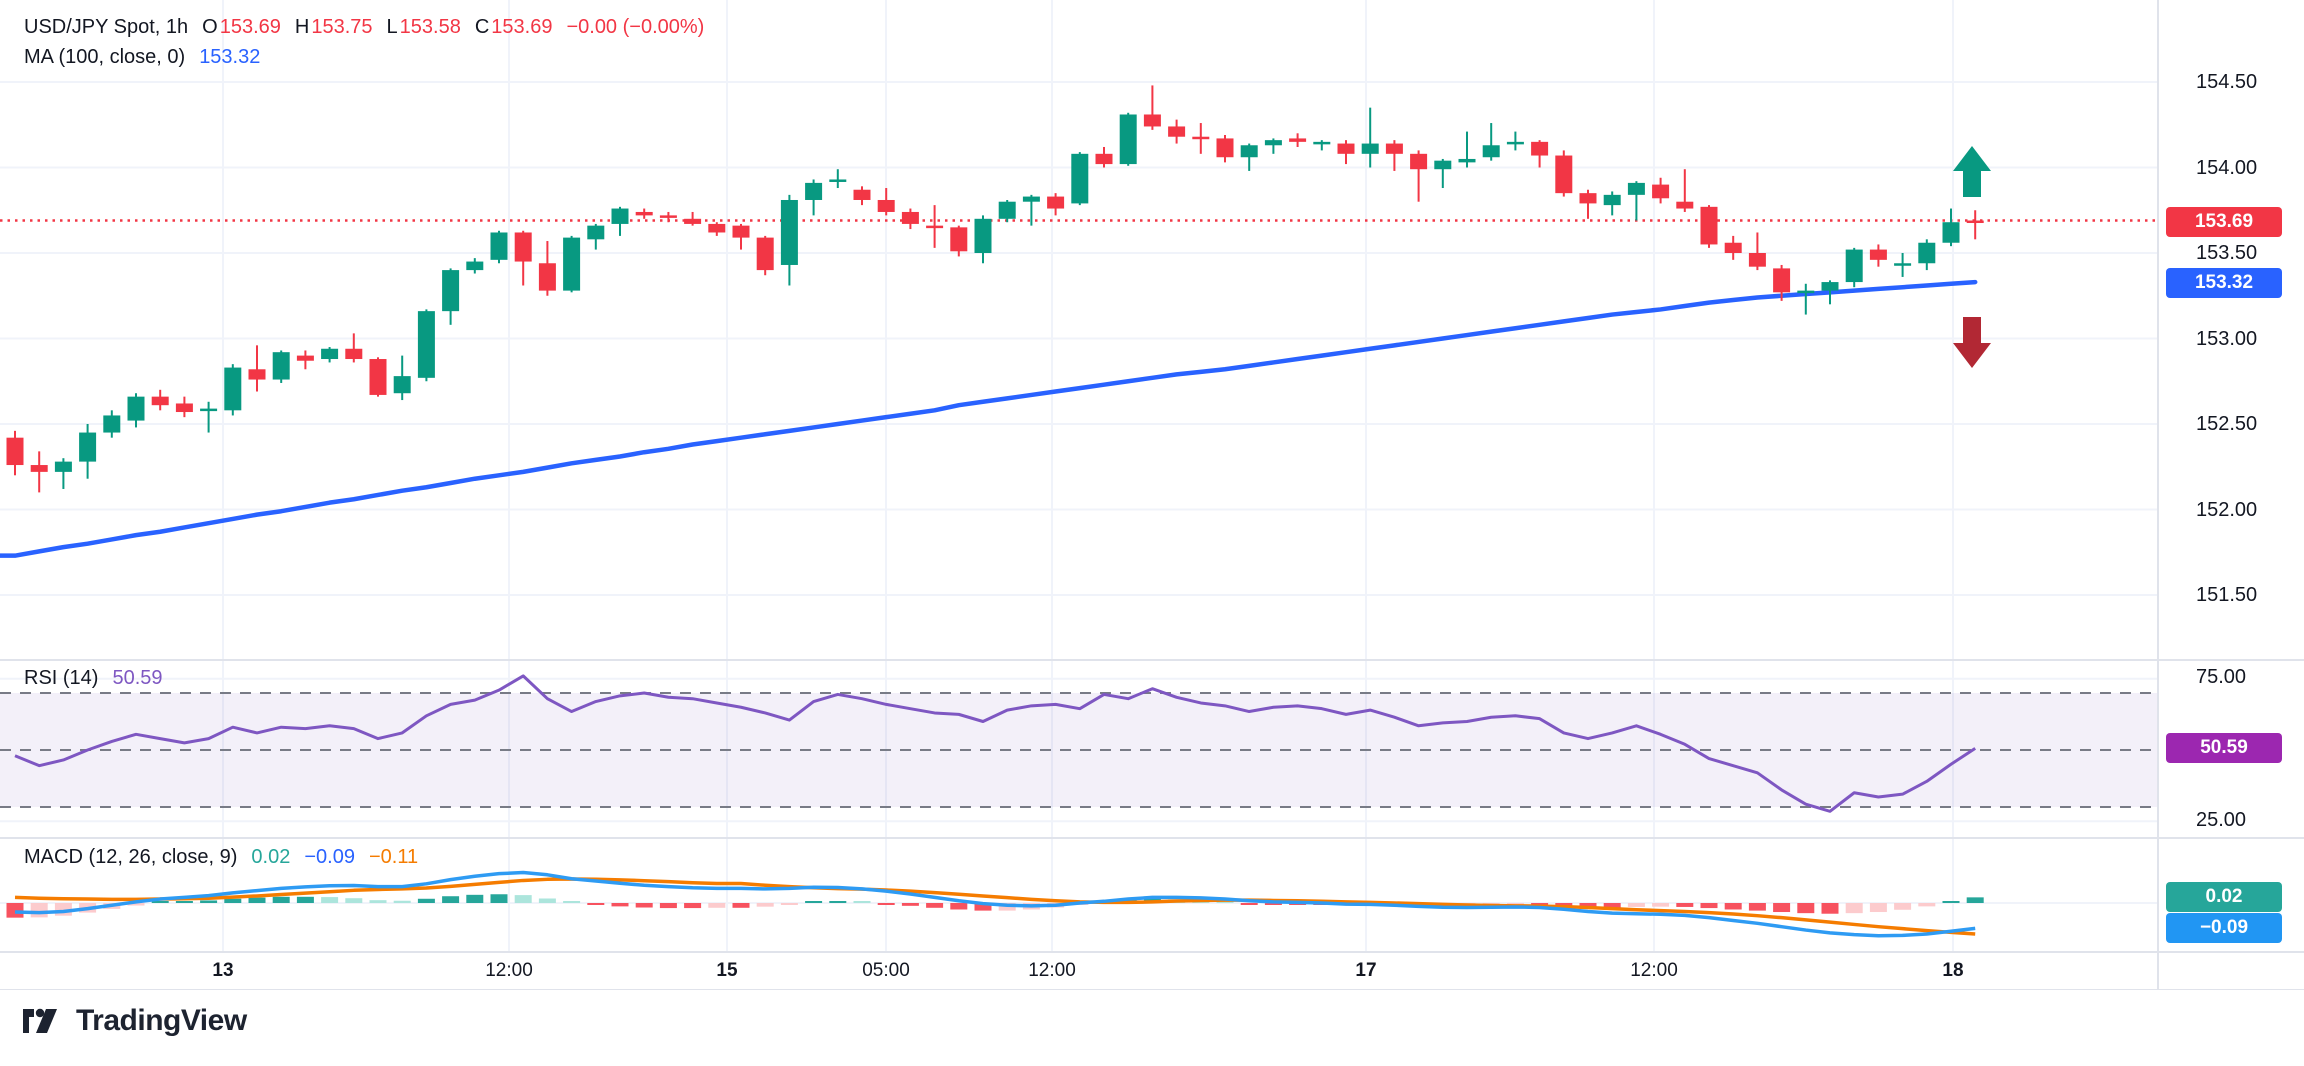  I want to click on ma-legend-row: MA (100, close, 0) 153.32, so click(142, 57).